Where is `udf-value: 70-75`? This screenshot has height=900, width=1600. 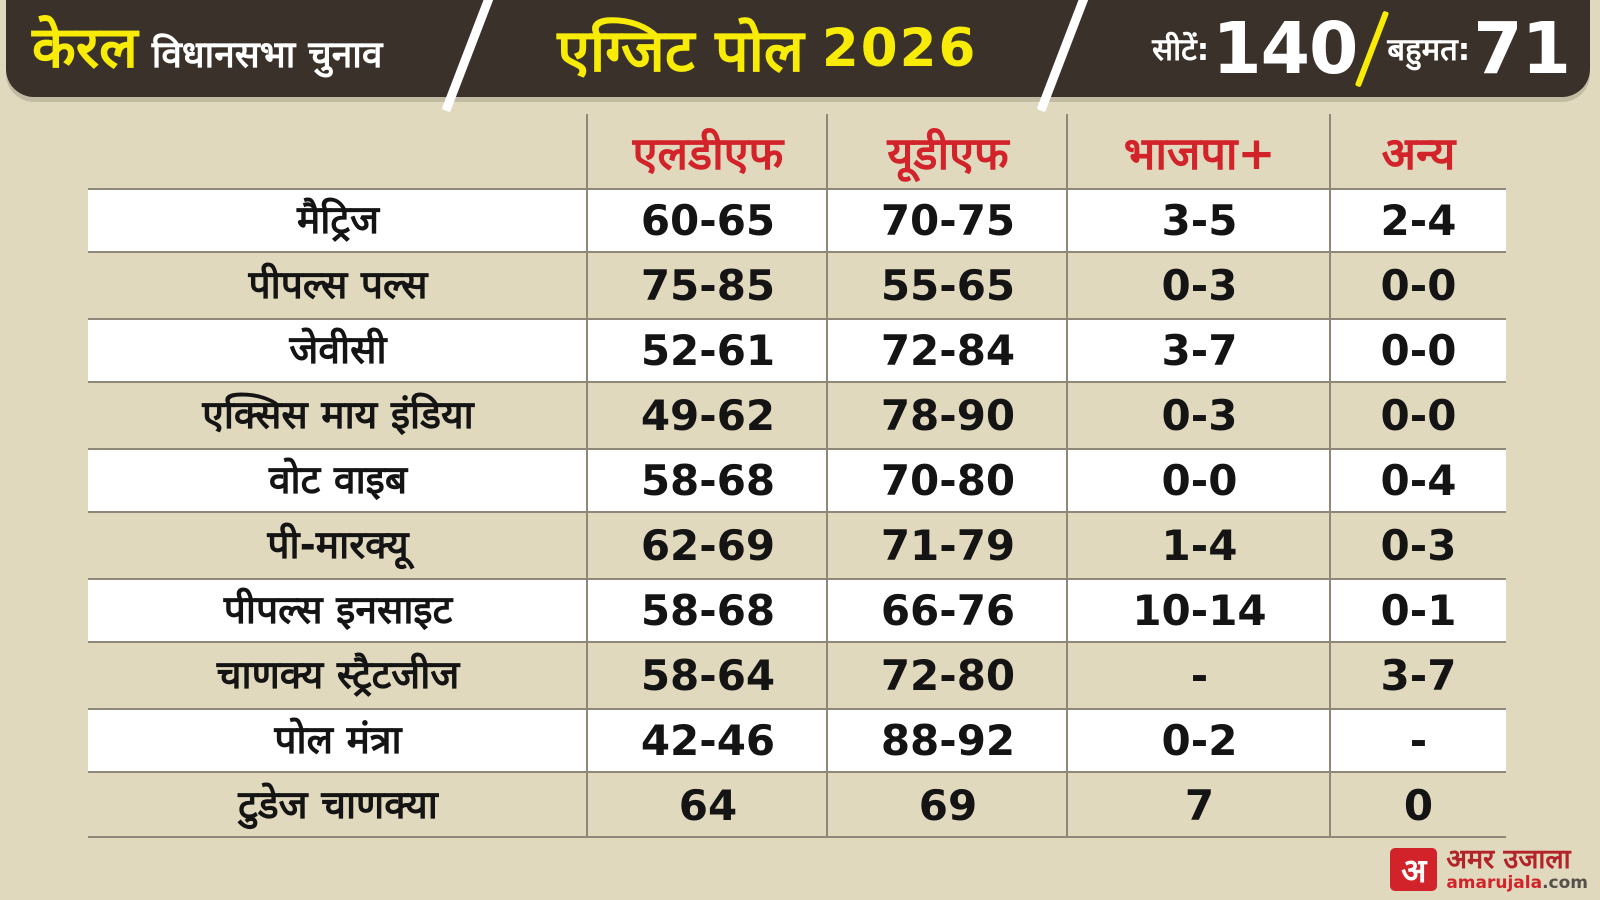
udf-value: 70-75 is located at coordinates (948, 220).